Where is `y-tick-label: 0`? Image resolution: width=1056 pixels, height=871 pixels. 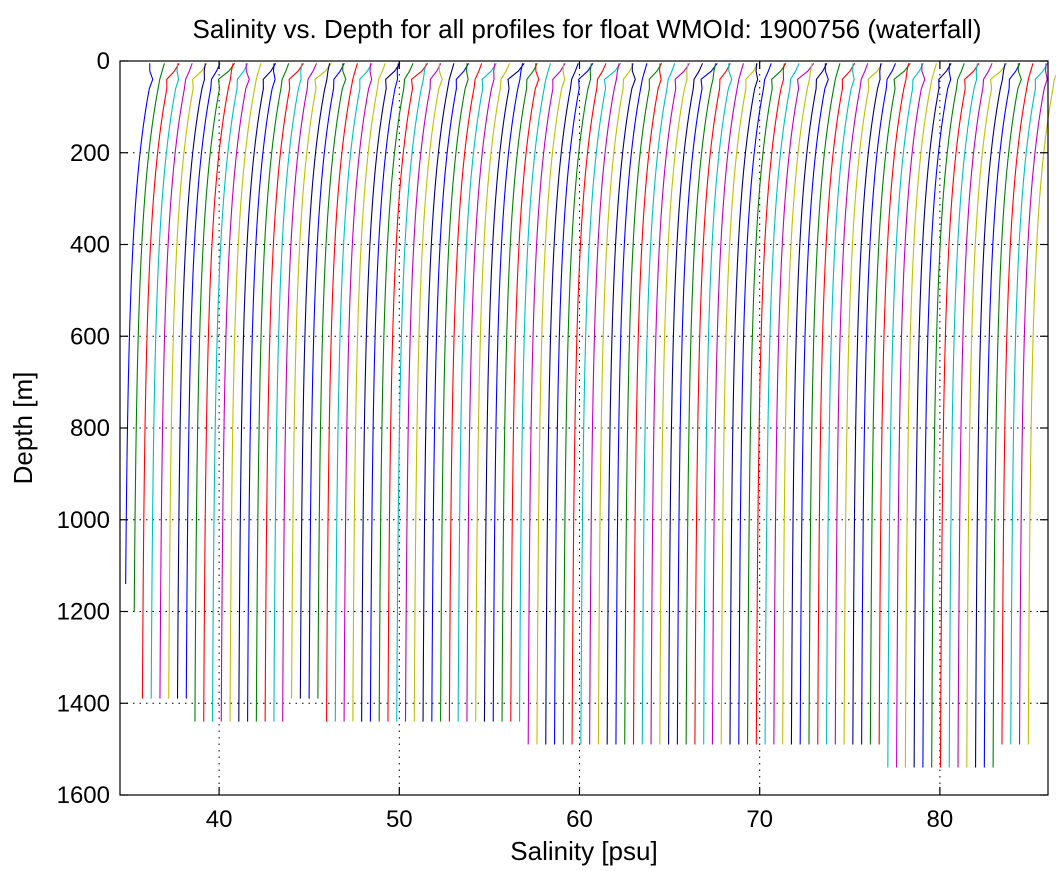
y-tick-label: 0 is located at coordinates (103, 61).